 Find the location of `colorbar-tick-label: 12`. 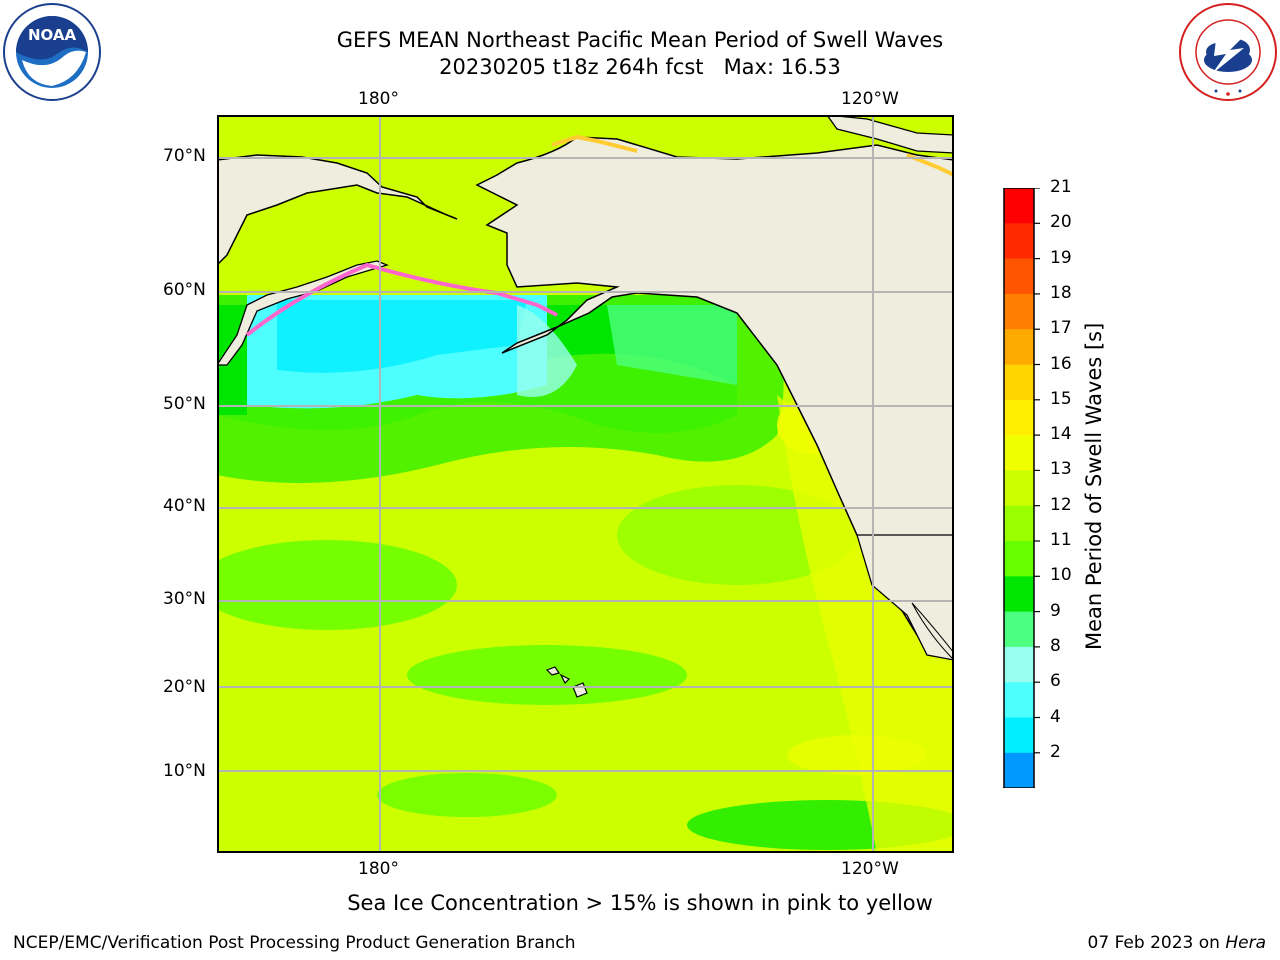

colorbar-tick-label: 12 is located at coordinates (1061, 504).